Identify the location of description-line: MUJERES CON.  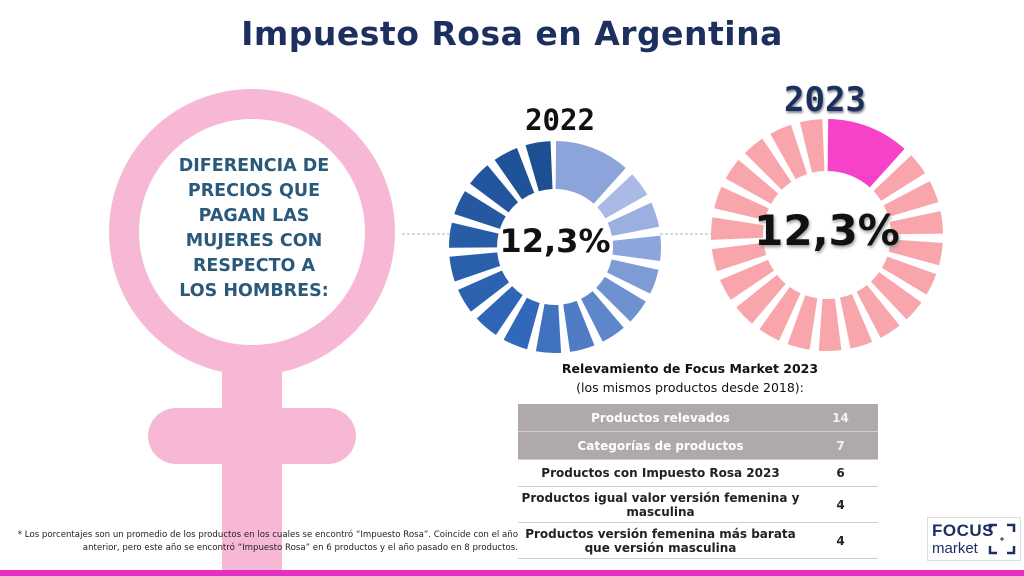
(254, 241).